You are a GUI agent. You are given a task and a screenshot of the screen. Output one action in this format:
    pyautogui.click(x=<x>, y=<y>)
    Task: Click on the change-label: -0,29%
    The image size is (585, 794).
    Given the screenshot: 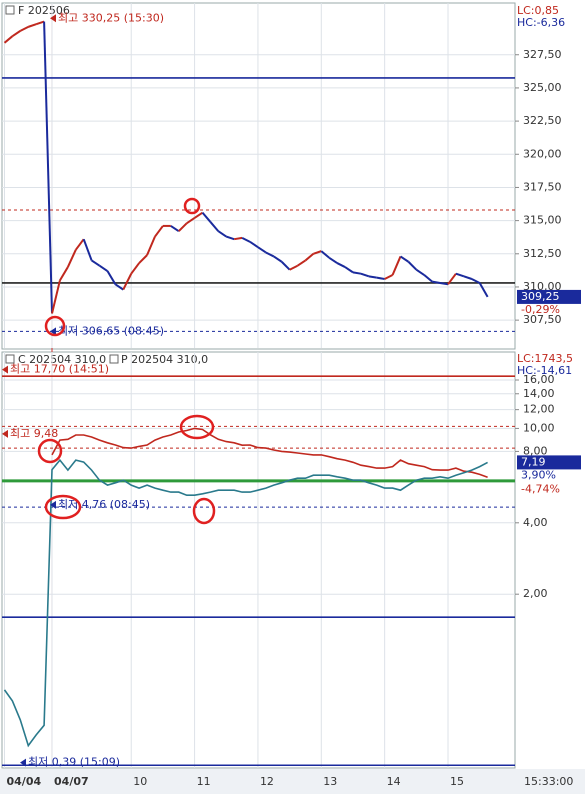 What is the action you would take?
    pyautogui.click(x=540, y=309)
    